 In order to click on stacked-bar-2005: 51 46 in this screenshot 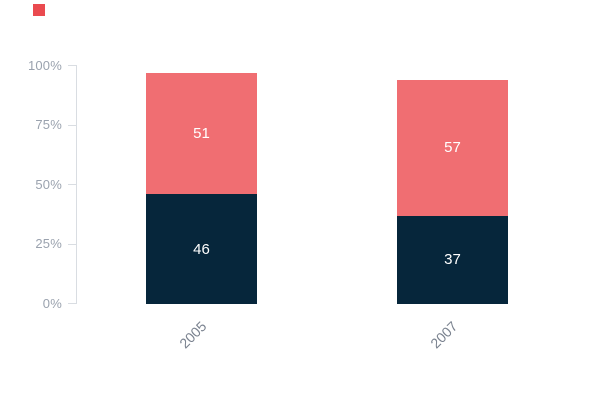, I will do `click(201, 188)`.